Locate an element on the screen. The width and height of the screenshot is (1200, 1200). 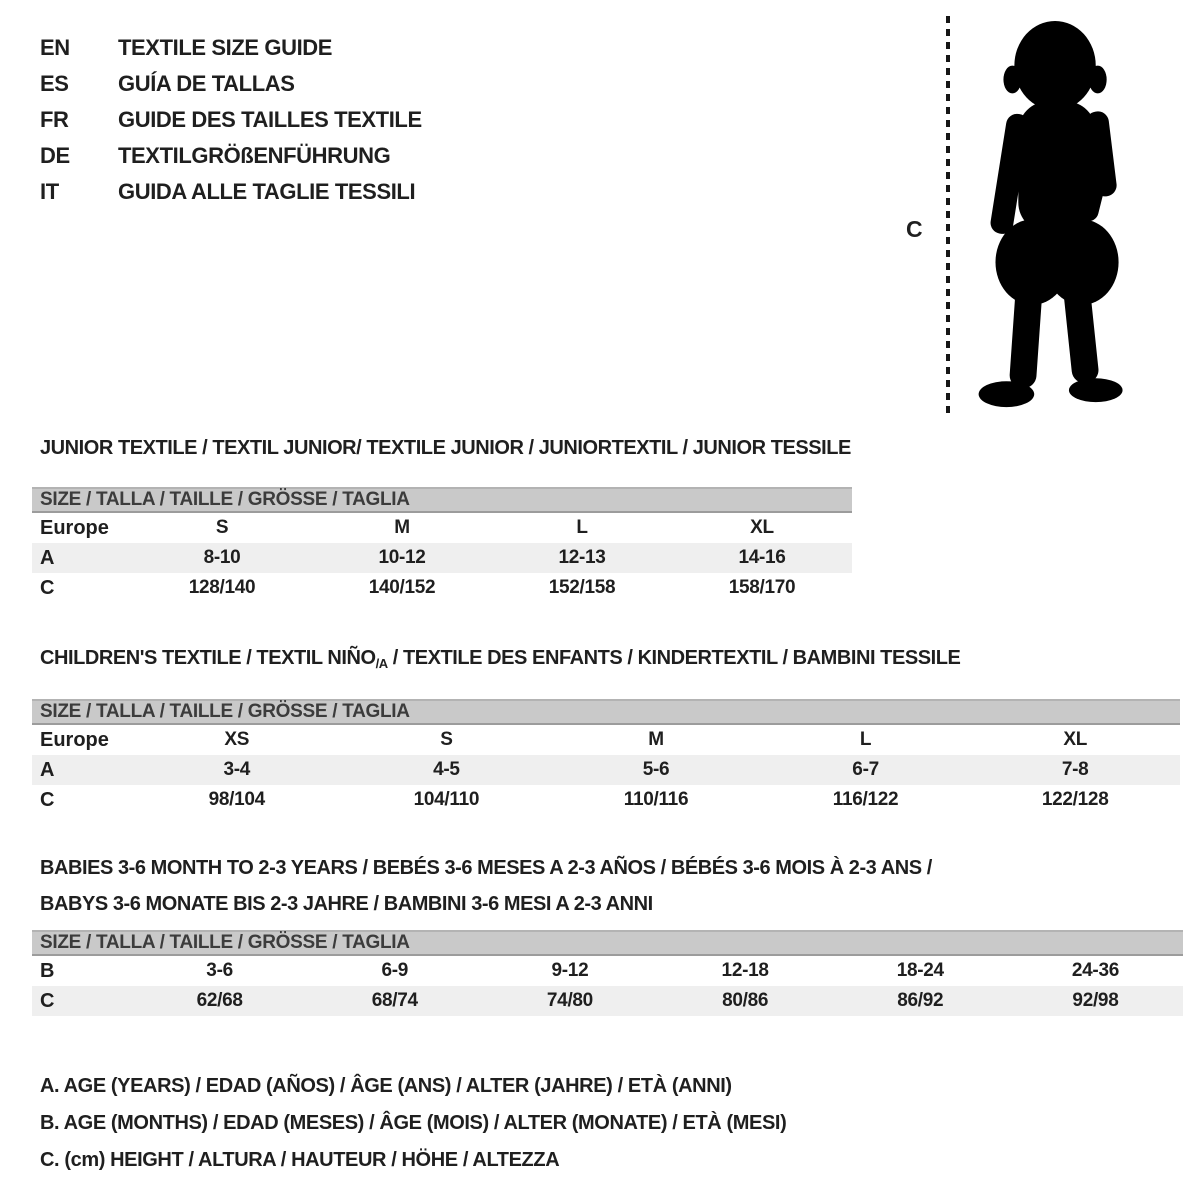
table-cell: 62/68 is located at coordinates (219, 1000).